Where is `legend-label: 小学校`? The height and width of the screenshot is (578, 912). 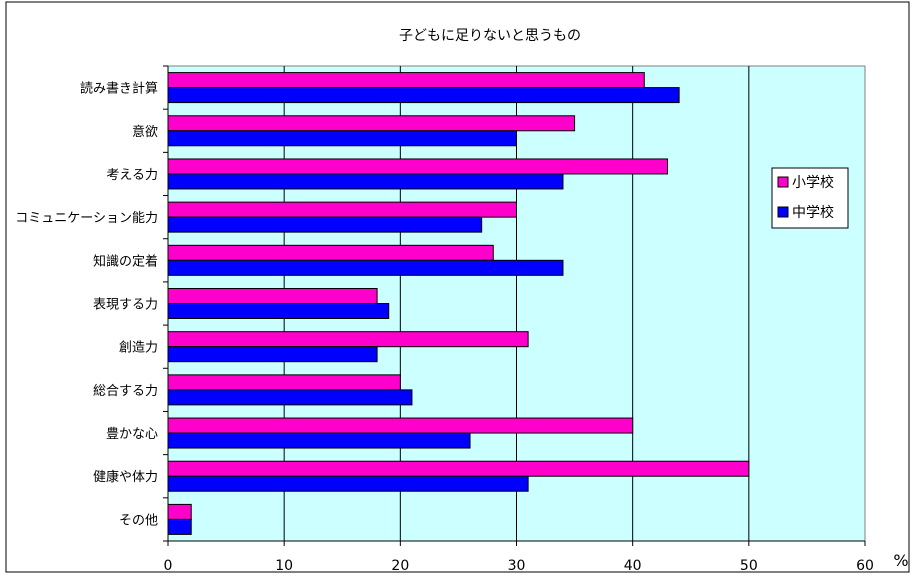
legend-label: 小学校 is located at coordinates (813, 182).